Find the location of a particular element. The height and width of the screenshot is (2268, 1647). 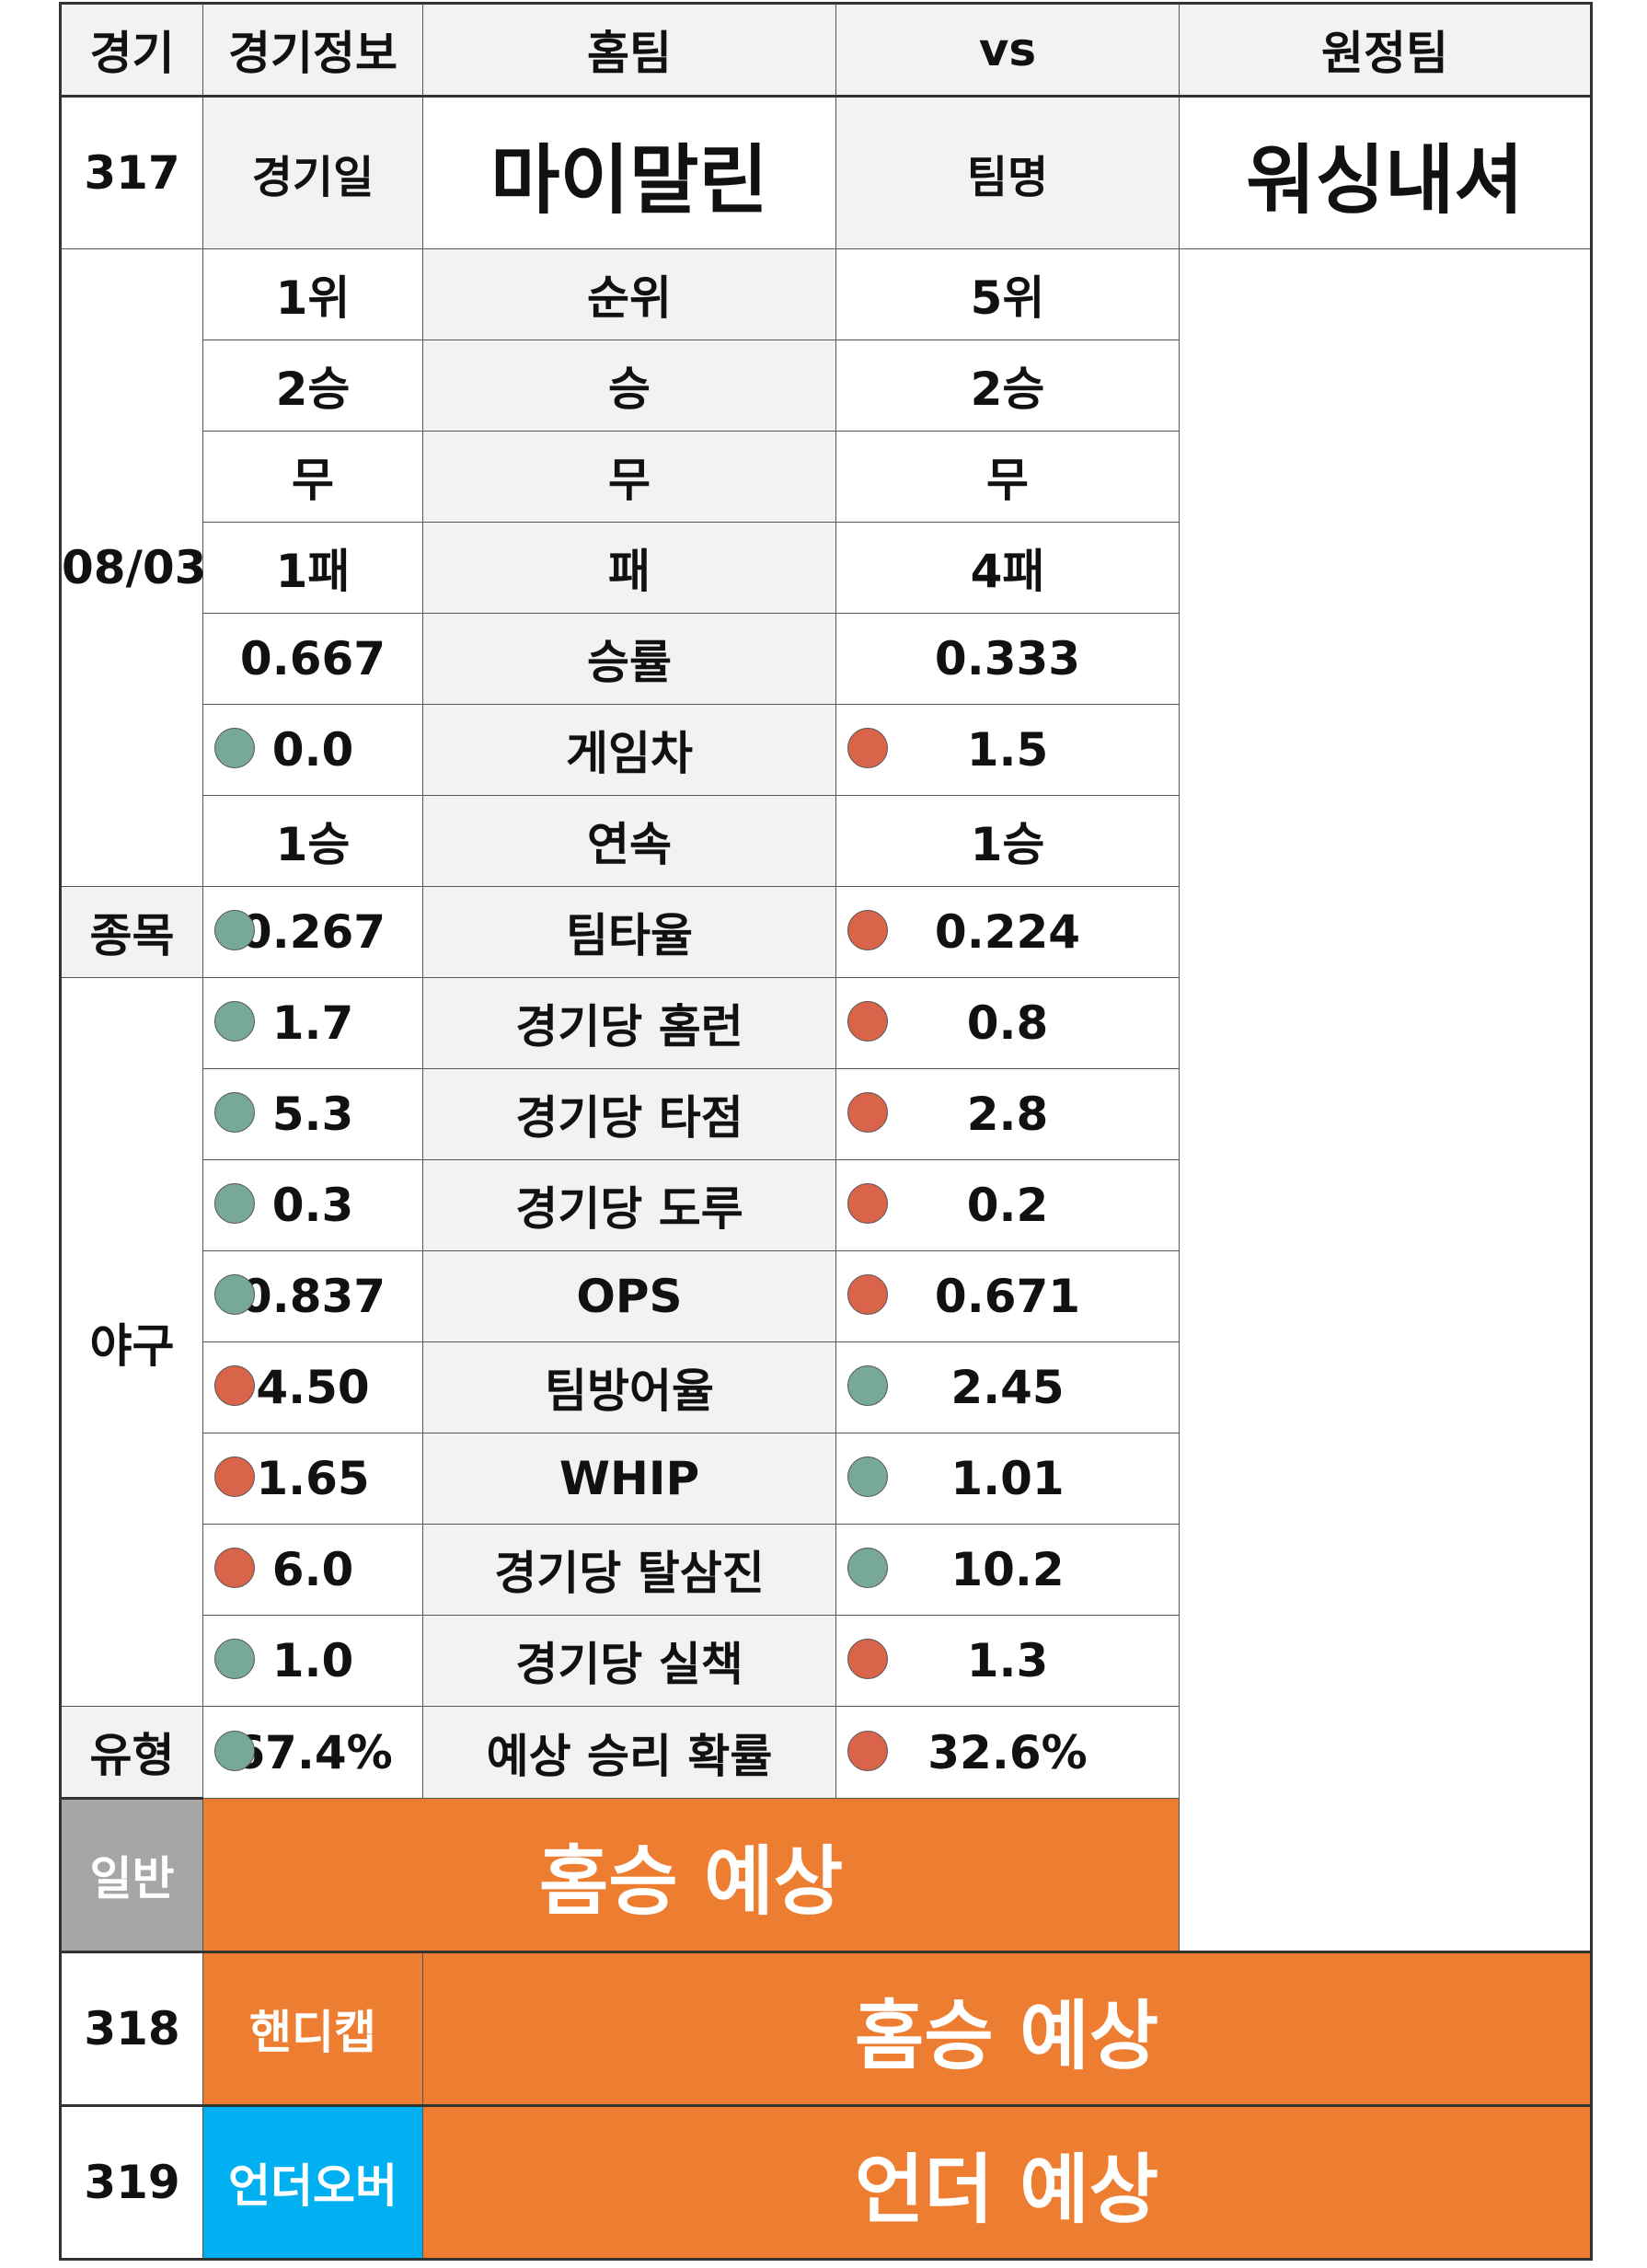

stat-row: 유형 67.4% 예상 승리 확률 32.6% is located at coordinates (826, 1752).